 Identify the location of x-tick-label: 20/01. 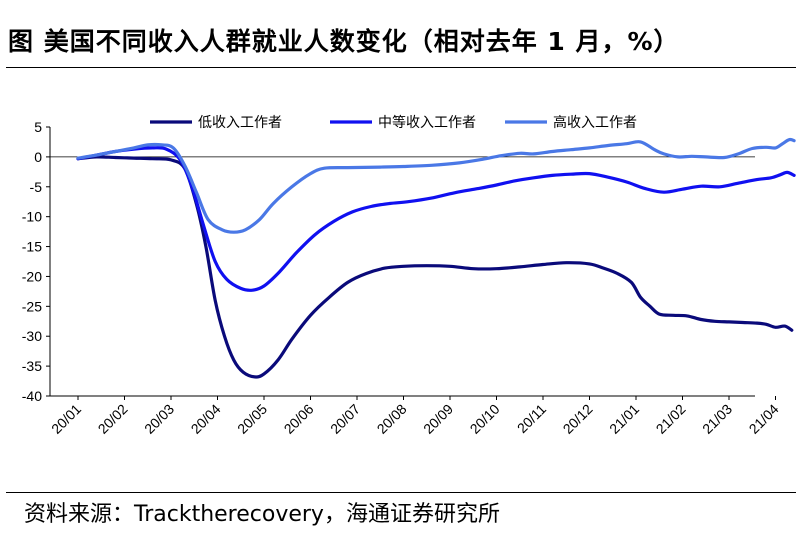
(66, 419).